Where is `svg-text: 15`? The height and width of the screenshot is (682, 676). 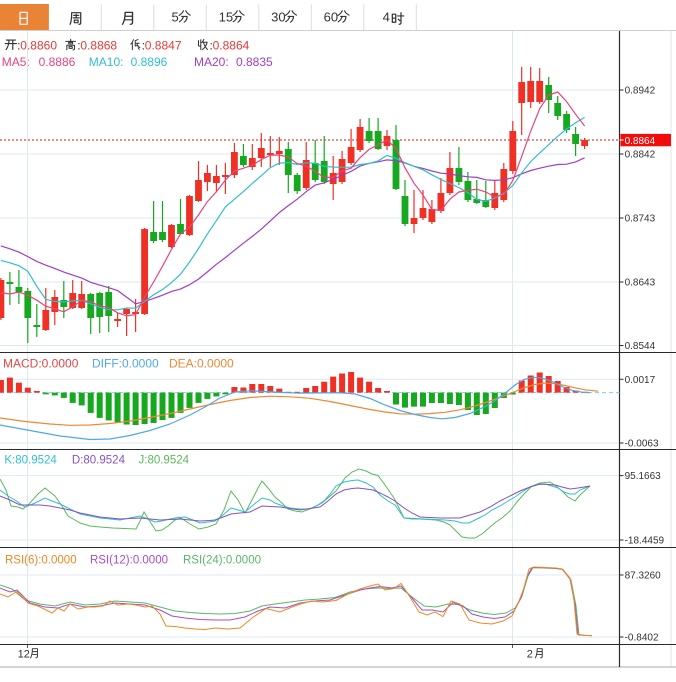
svg-text: 15 is located at coordinates (226, 16).